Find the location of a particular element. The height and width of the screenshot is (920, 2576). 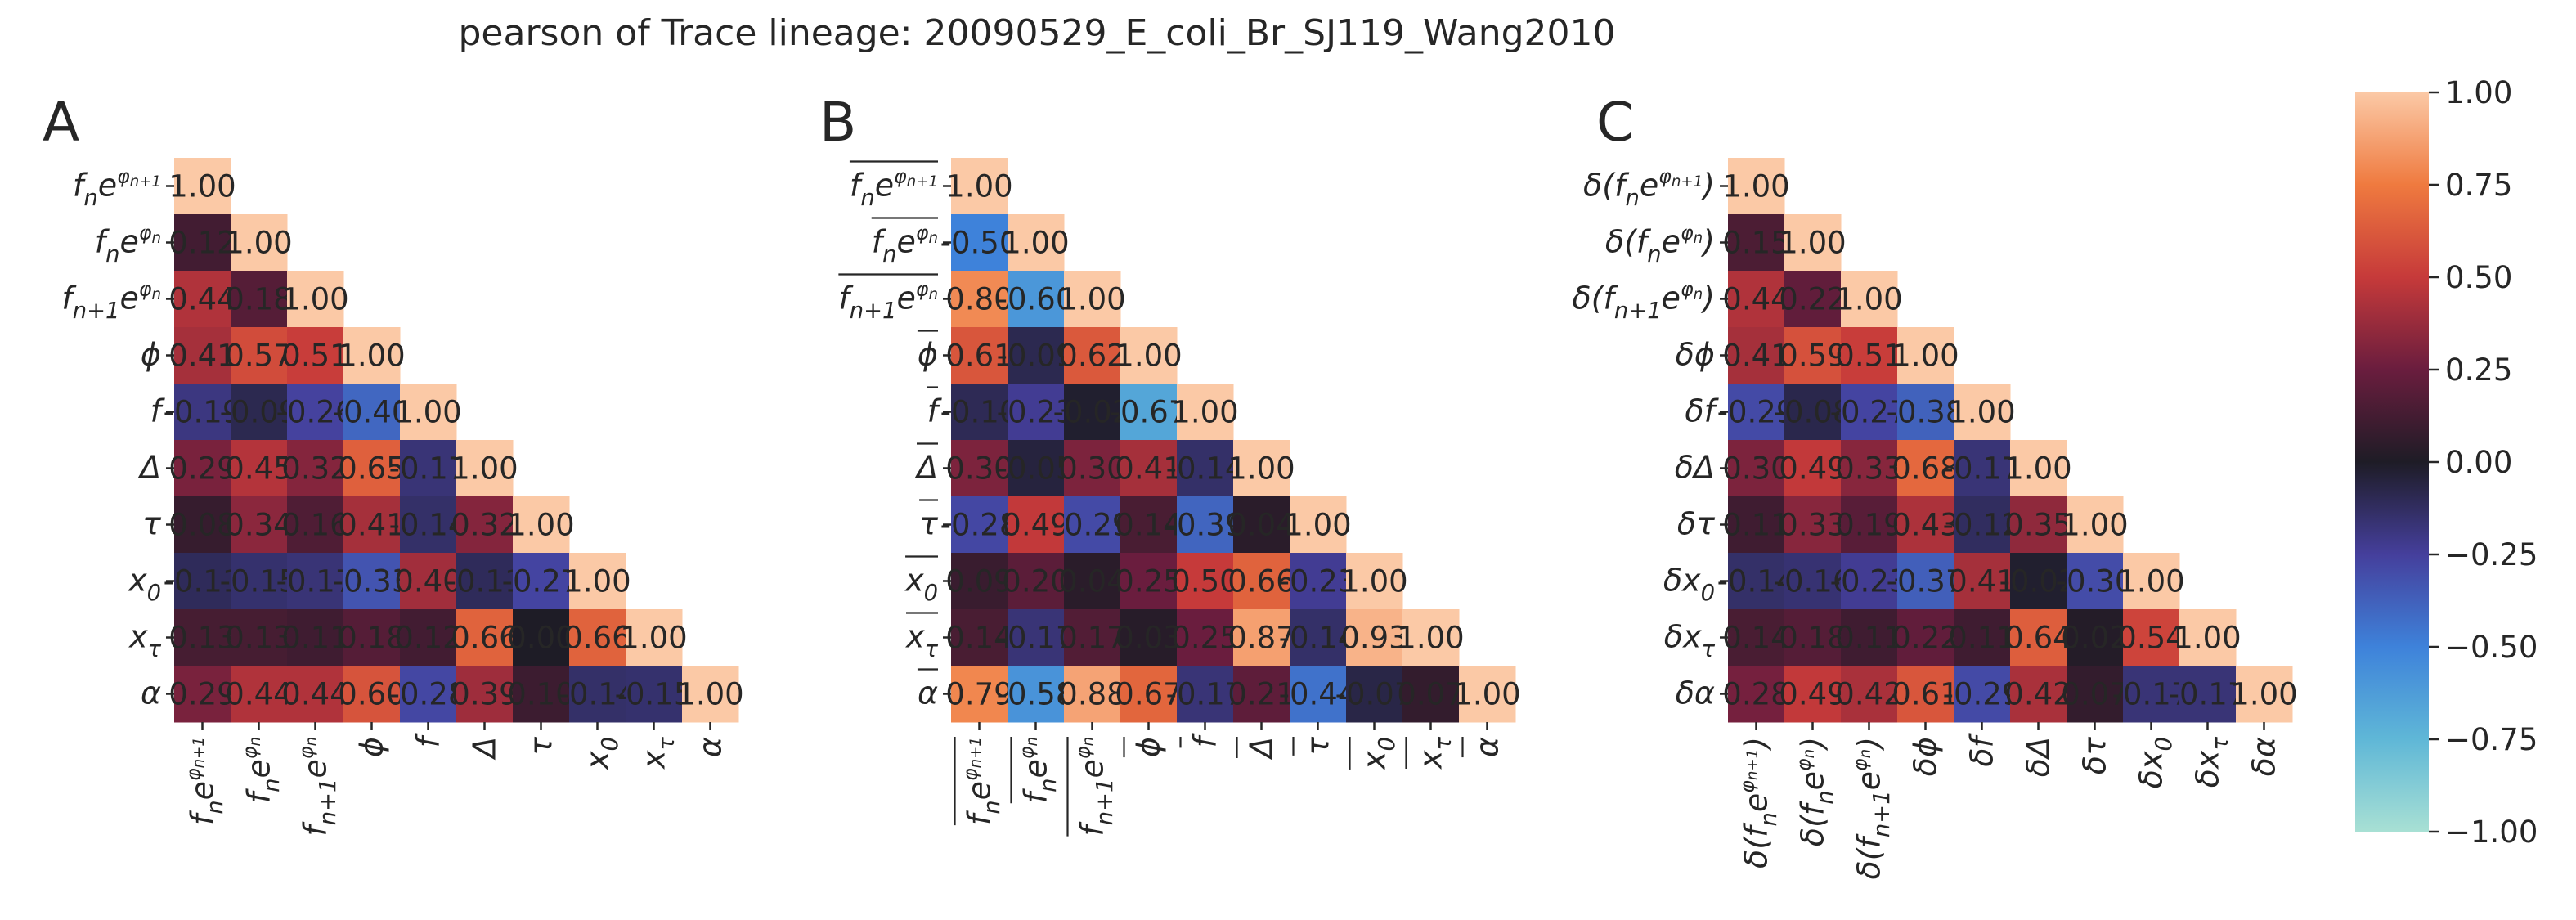

cell-value-label: -0.23 is located at coordinates (1319, 581).